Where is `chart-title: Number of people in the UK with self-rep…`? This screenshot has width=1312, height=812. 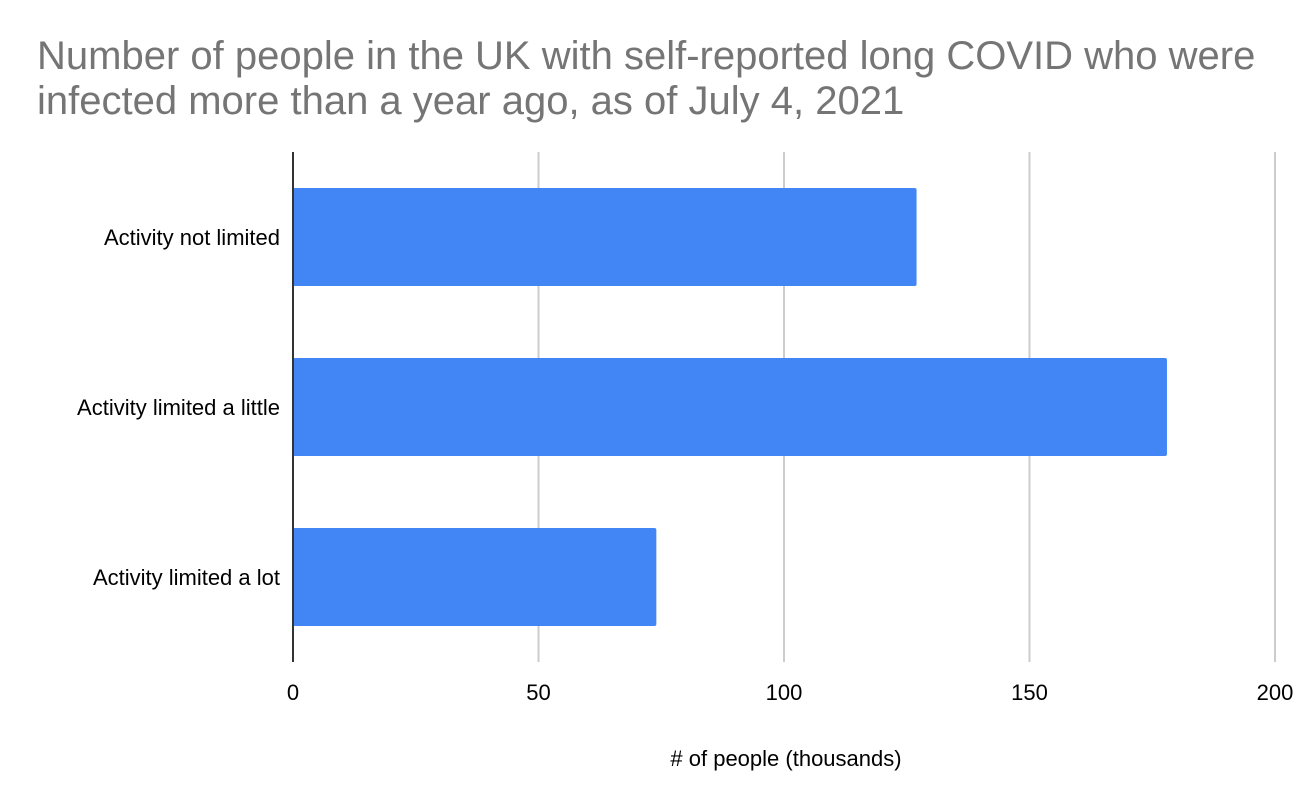 chart-title: Number of people in the UK with self-rep… is located at coordinates (646, 78).